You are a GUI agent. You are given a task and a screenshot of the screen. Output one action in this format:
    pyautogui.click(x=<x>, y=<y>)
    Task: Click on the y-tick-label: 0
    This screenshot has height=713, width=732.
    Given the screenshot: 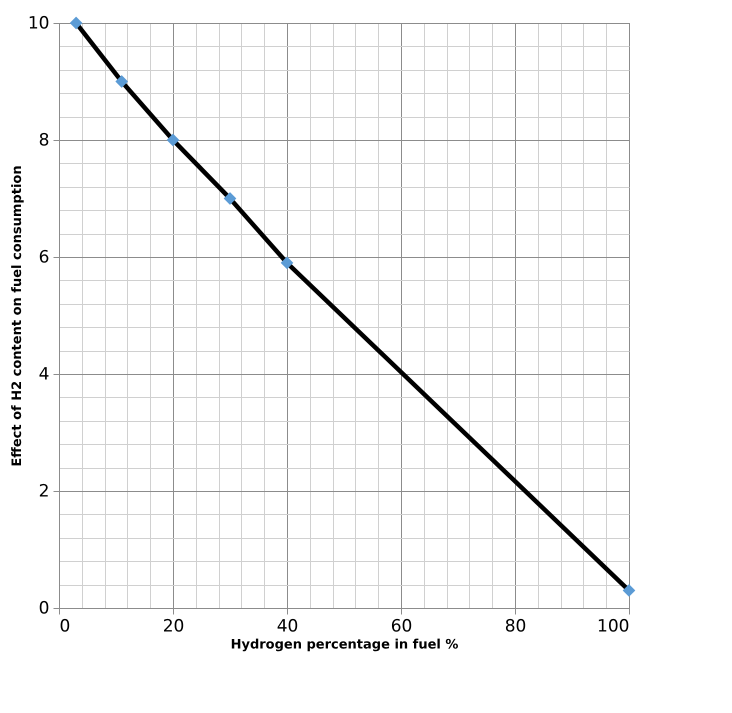 What is the action you would take?
    pyautogui.click(x=44, y=608)
    